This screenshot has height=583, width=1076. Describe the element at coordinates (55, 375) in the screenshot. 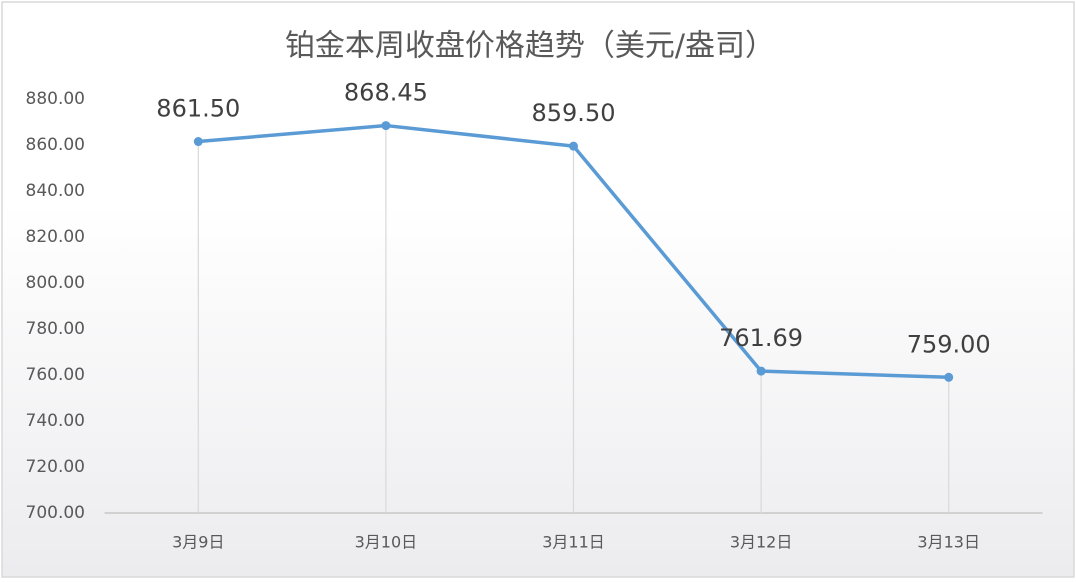

I see `y-tick-label: 760.00` at that location.